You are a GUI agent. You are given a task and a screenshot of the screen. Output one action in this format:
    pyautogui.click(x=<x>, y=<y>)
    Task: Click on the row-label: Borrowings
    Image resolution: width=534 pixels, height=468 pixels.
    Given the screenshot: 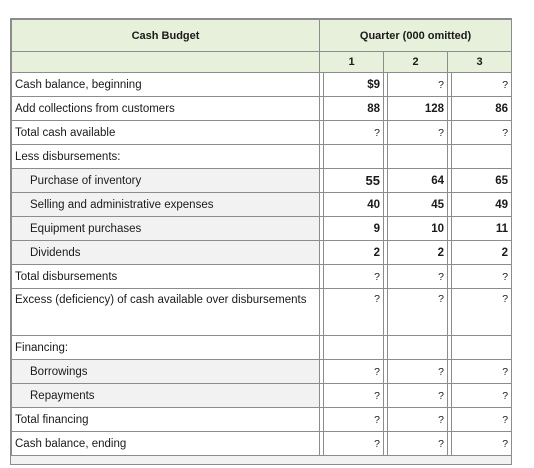 What is the action you would take?
    pyautogui.click(x=165, y=371)
    